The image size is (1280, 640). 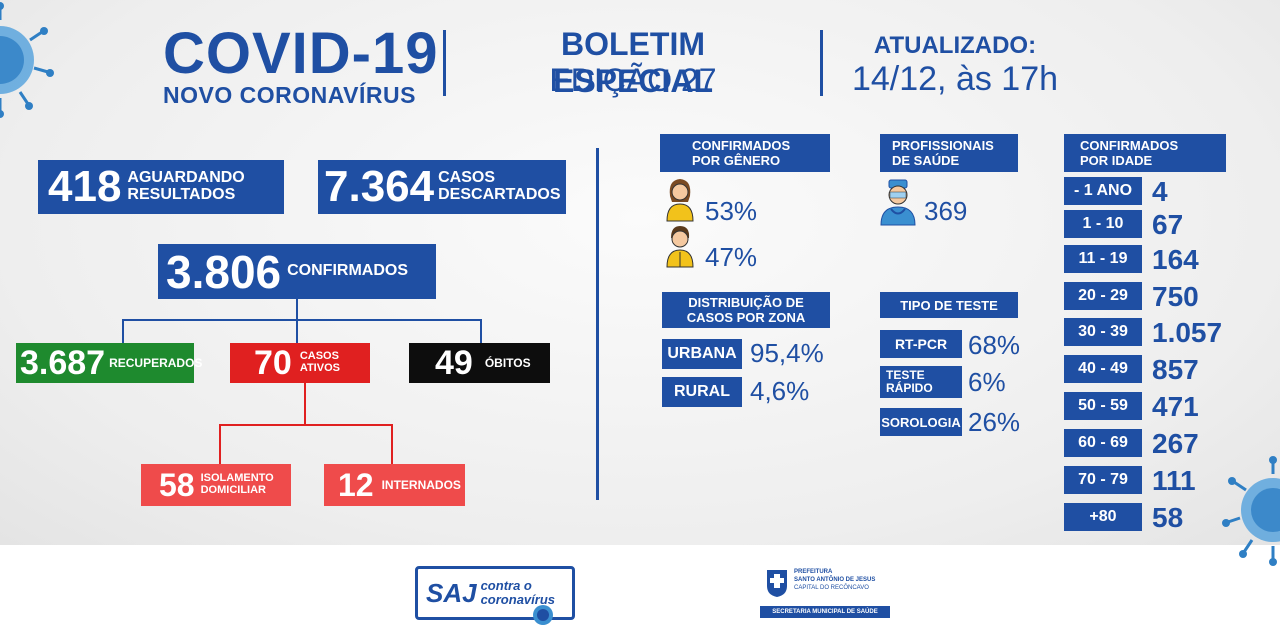 What do you see at coordinates (787, 353) in the screenshot?
I see `zone-urban-value: 95,4%` at bounding box center [787, 353].